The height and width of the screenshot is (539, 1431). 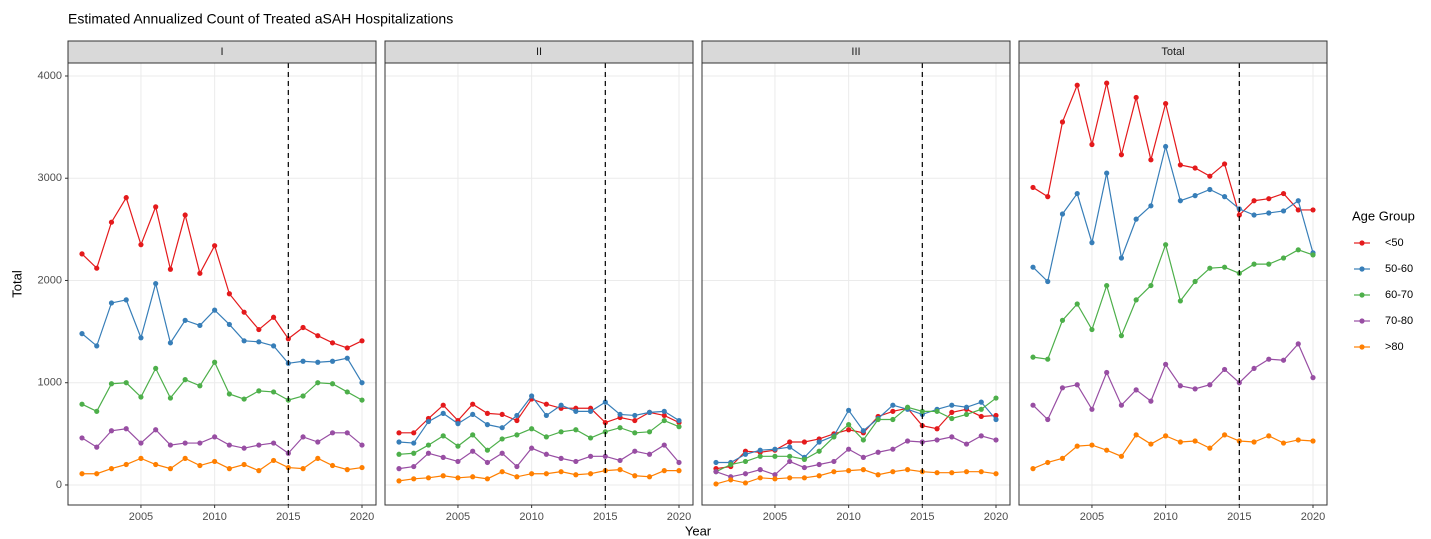 I want to click on legend-label: >80, so click(x=1394, y=347).